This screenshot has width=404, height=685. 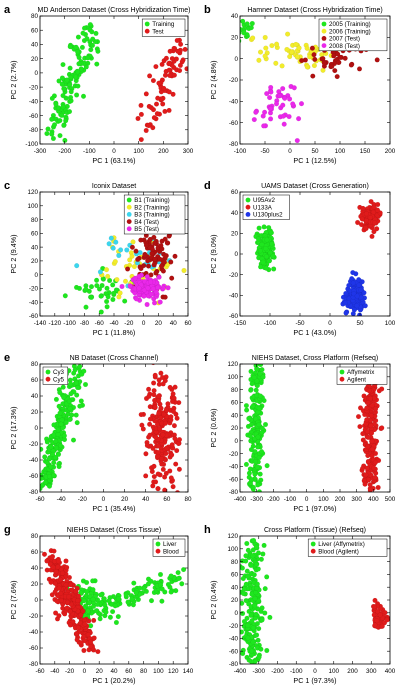 I want to click on panel-letter: a, so click(x=7, y=10).